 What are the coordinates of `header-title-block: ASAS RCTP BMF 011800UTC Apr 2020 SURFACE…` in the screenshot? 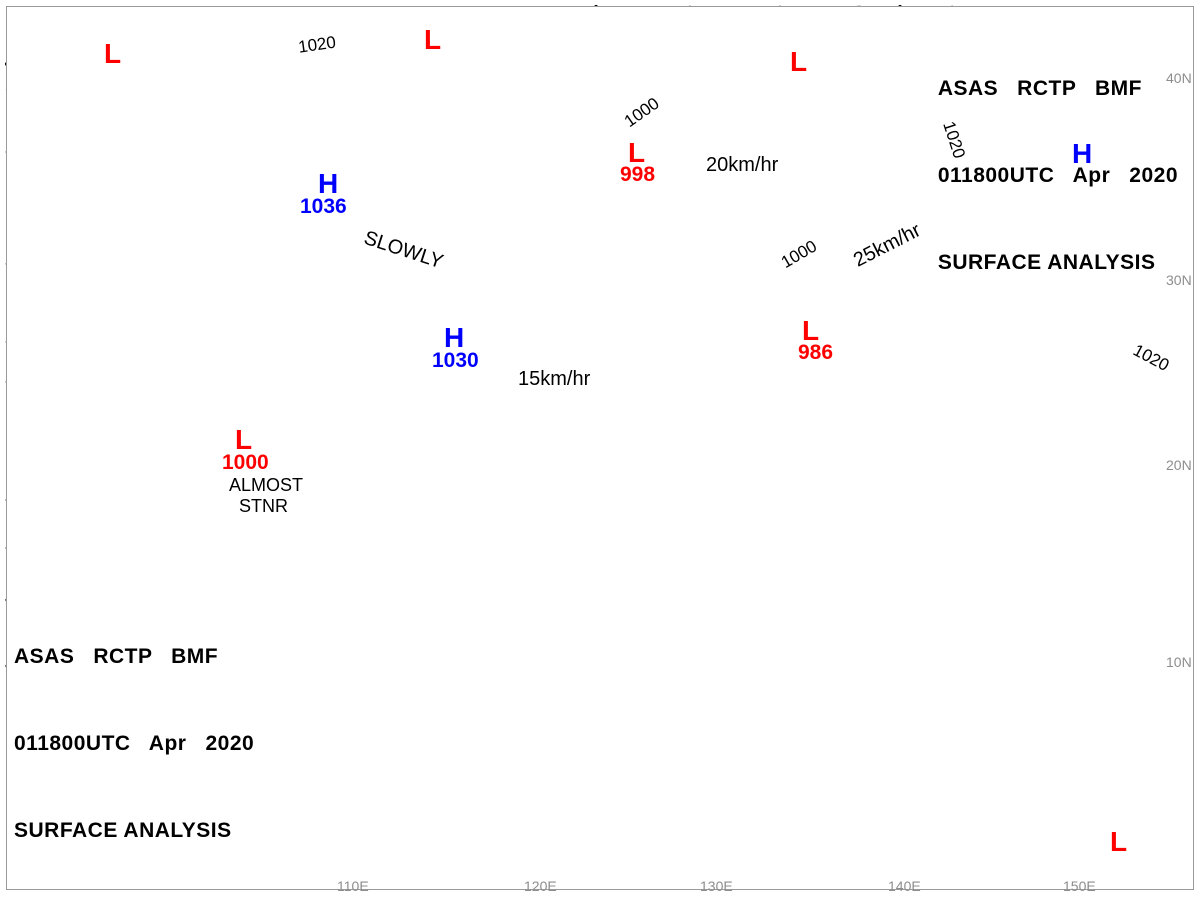 It's located at (1058, 175).